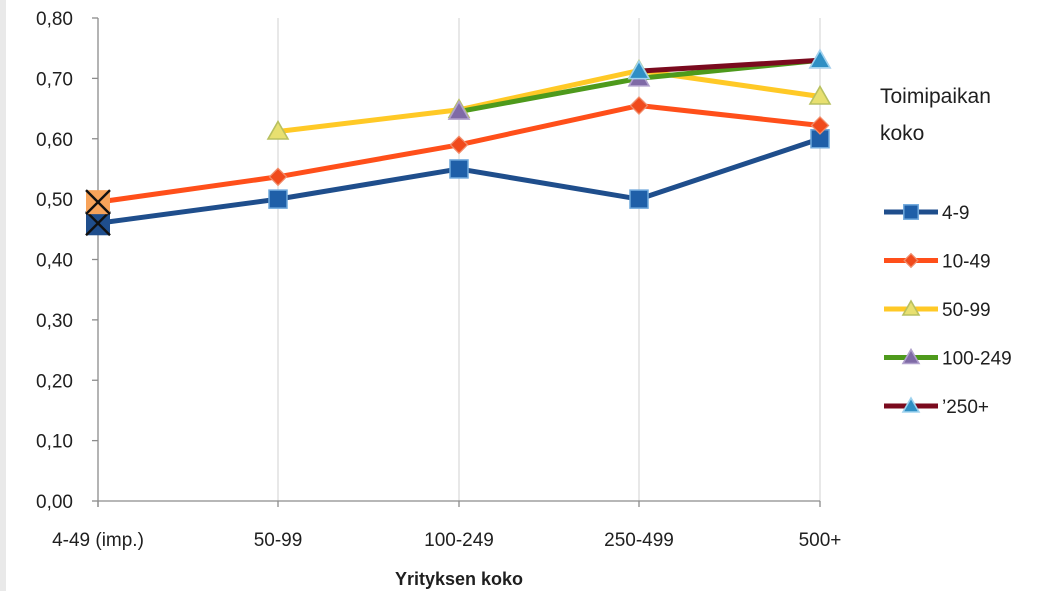 This screenshot has width=1053, height=591. I want to click on data-point-4-9-4-49-imp, so click(98, 223).